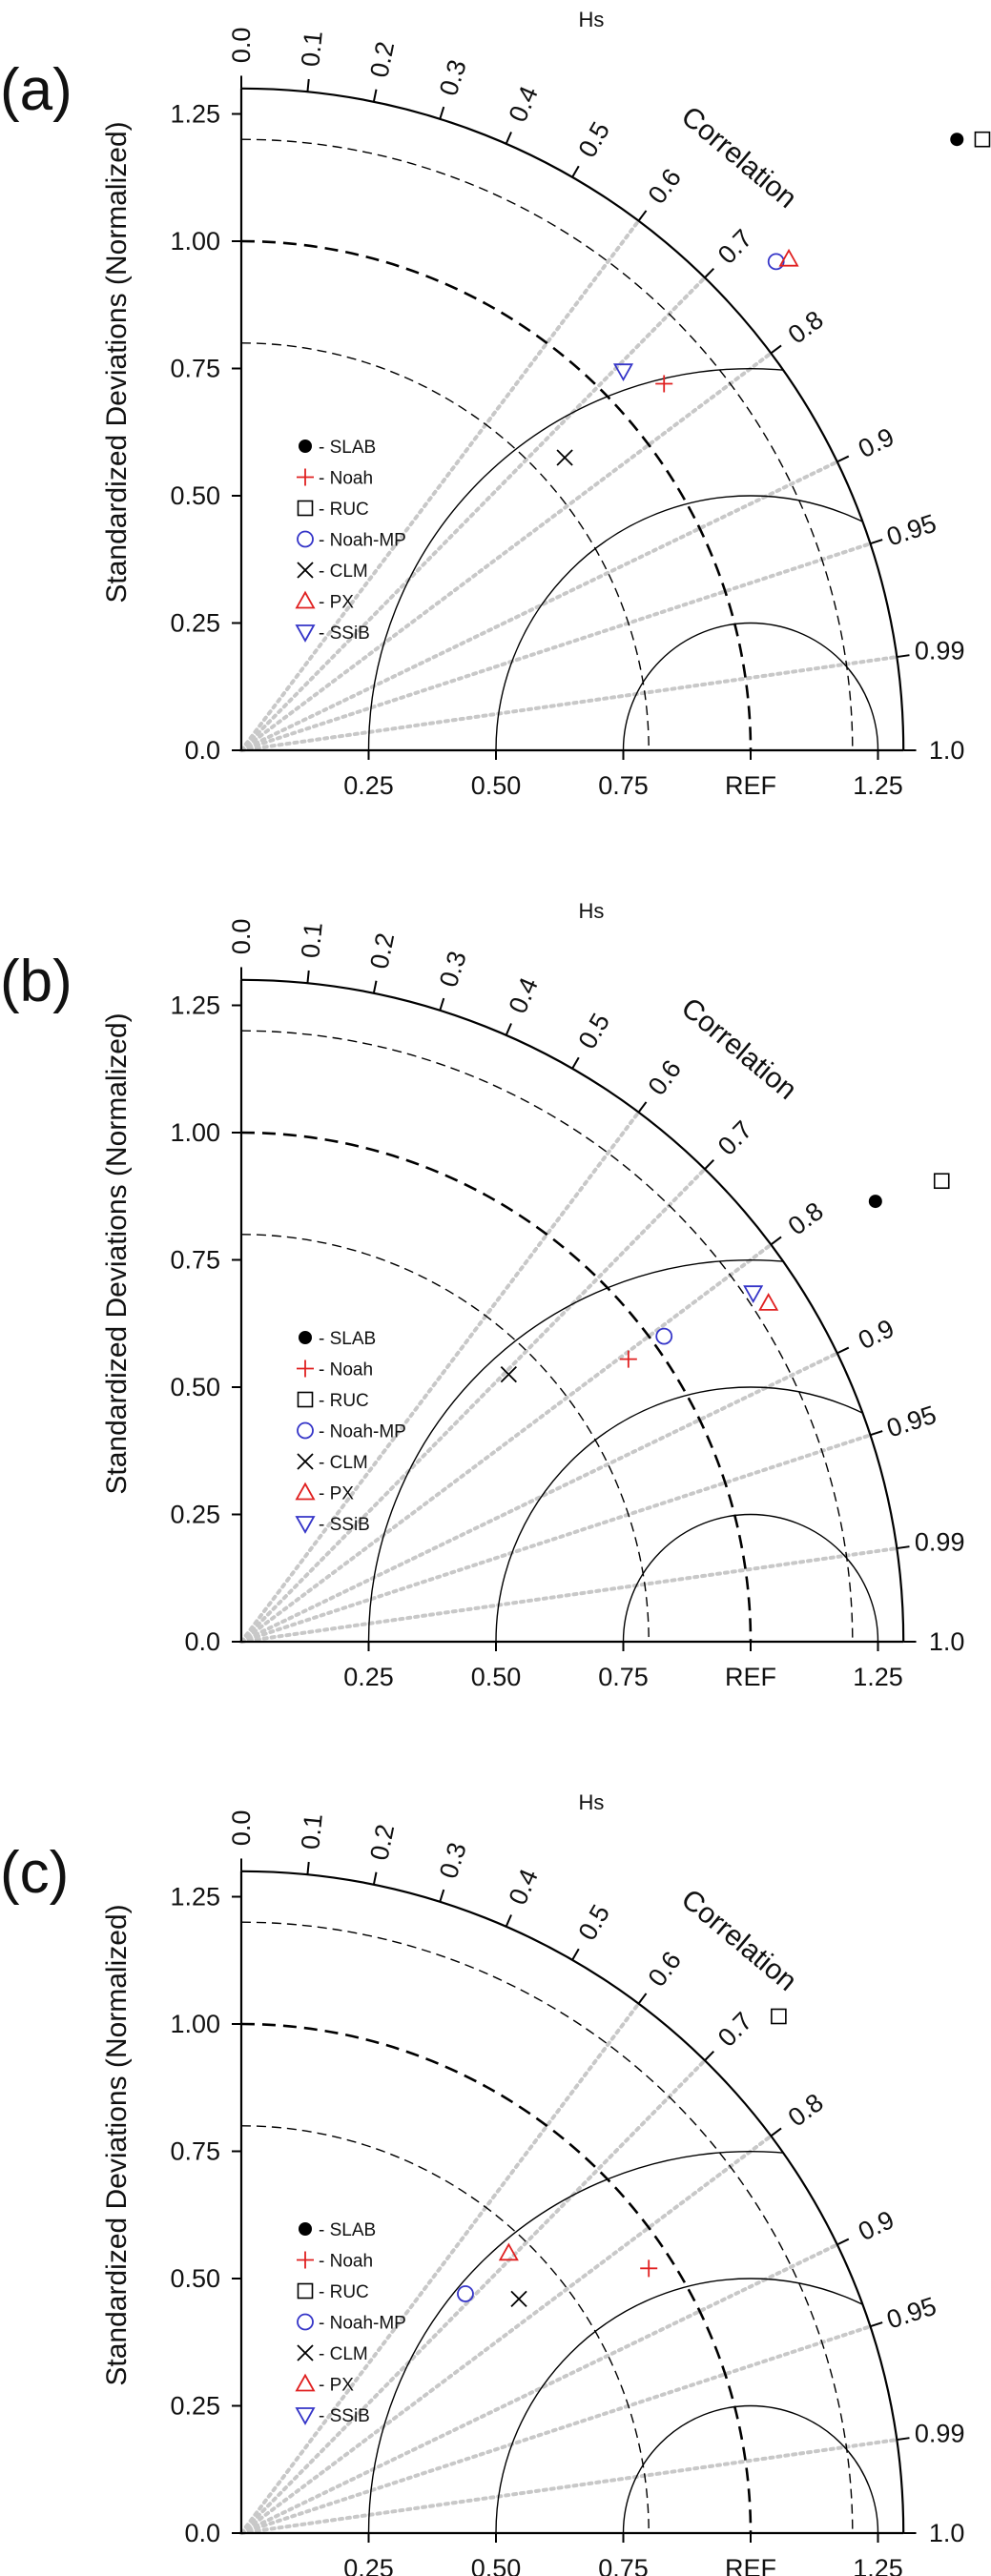  Describe the element at coordinates (497, 2565) in the screenshot. I see `x-tick-label: 0.50` at that location.